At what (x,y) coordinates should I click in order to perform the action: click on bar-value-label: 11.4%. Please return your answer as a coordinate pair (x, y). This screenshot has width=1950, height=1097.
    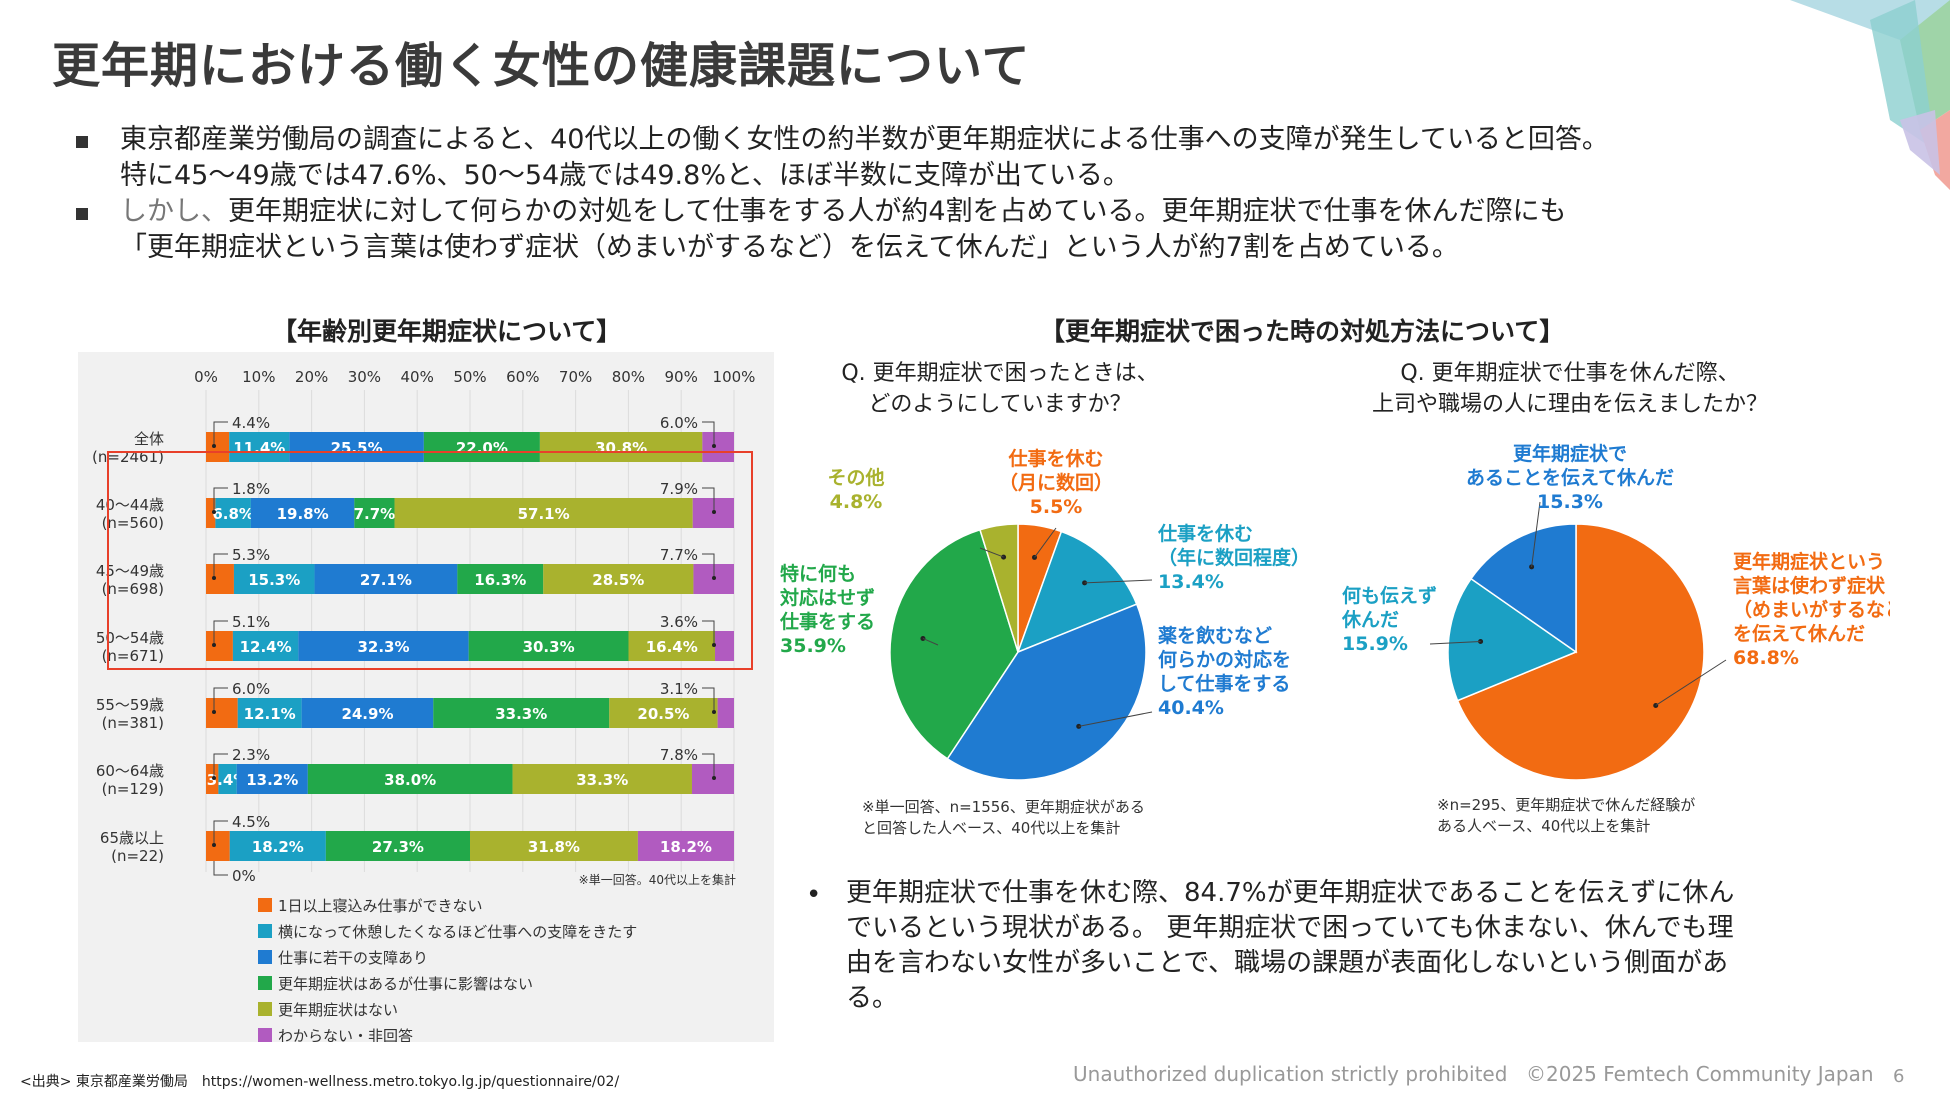
    Looking at the image, I should click on (259, 448).